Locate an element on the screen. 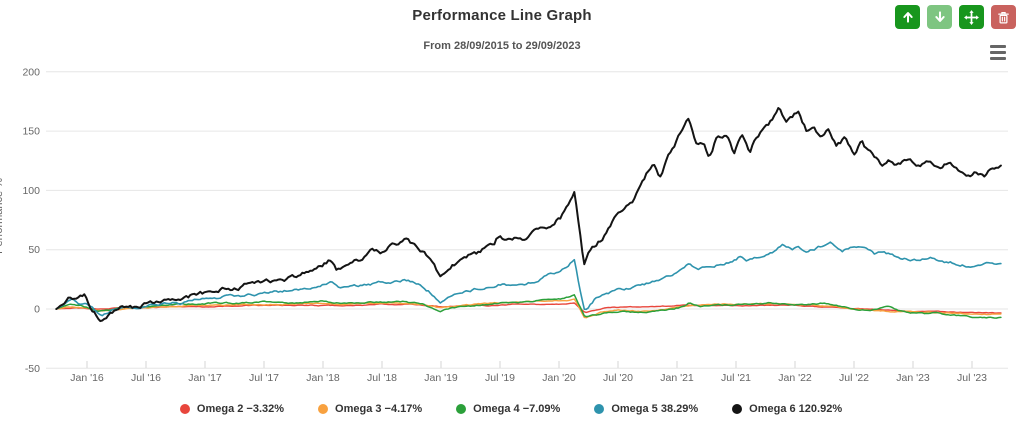  legend-item-omega-3: Omega 3 −4.17% is located at coordinates (370, 409).